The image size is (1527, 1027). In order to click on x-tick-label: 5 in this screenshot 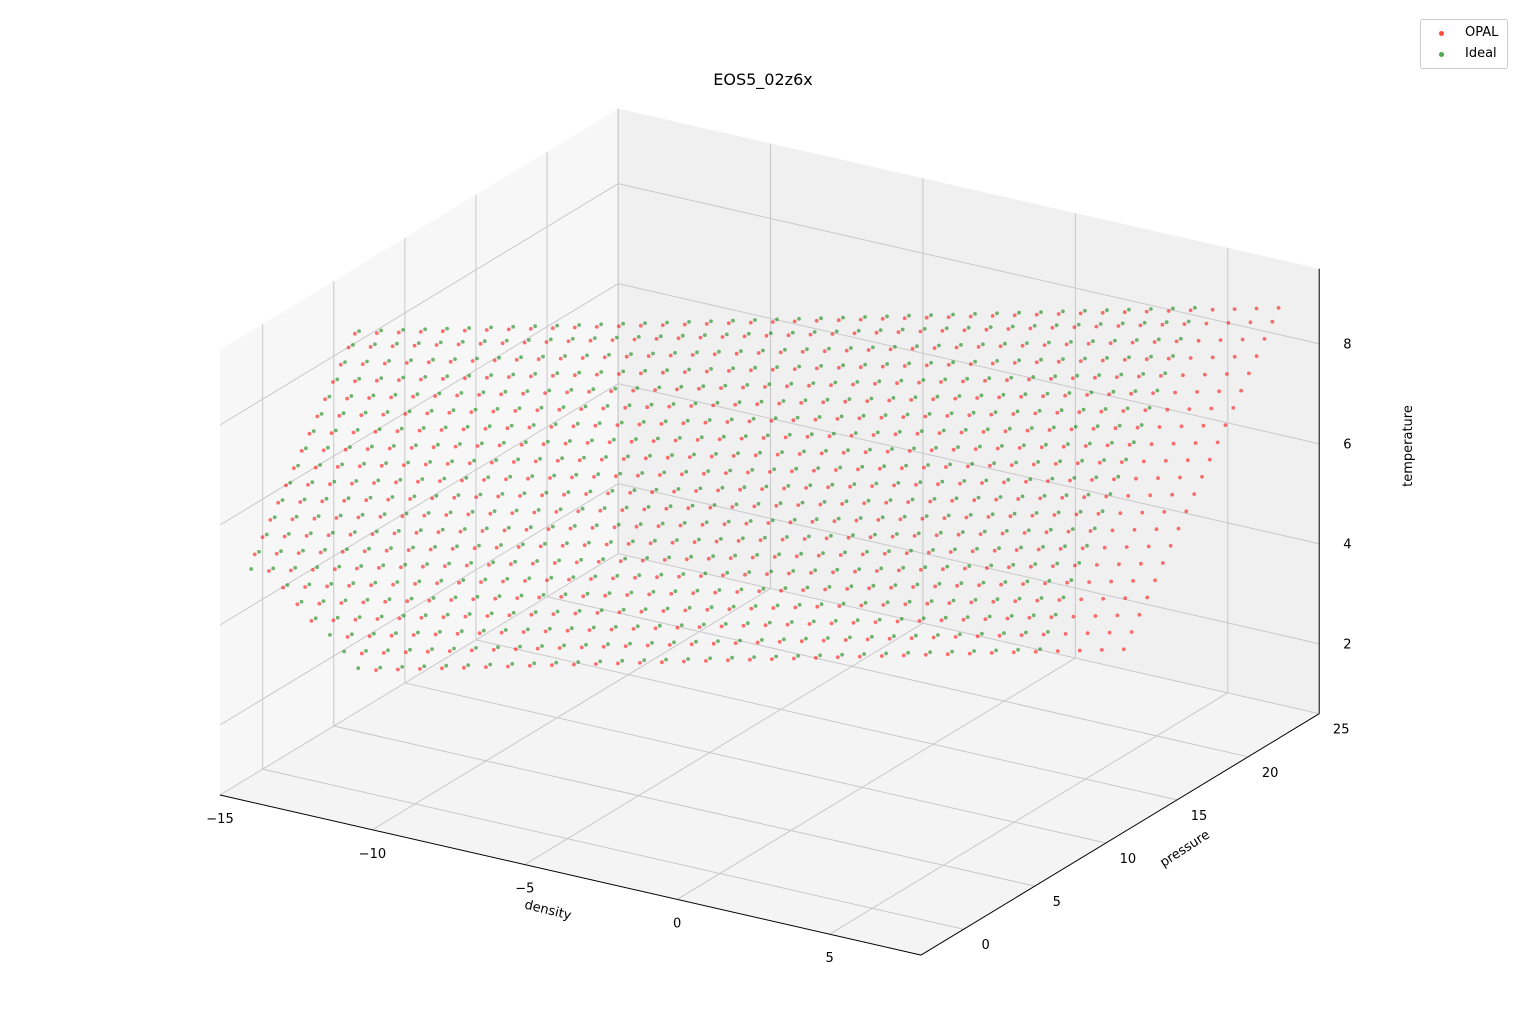, I will do `click(829, 958)`.